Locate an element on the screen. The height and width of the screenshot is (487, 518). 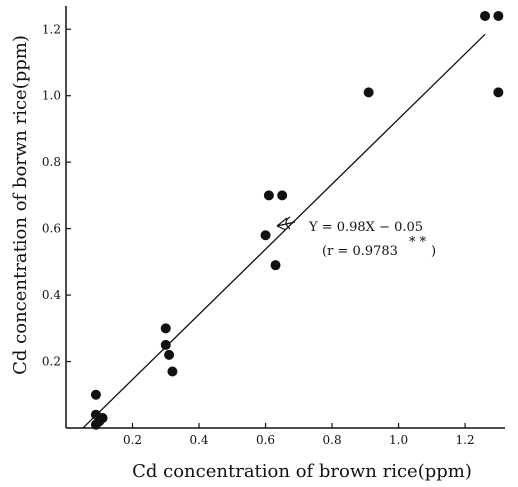
y-tick-label: 0.4 is located at coordinates (51, 295).